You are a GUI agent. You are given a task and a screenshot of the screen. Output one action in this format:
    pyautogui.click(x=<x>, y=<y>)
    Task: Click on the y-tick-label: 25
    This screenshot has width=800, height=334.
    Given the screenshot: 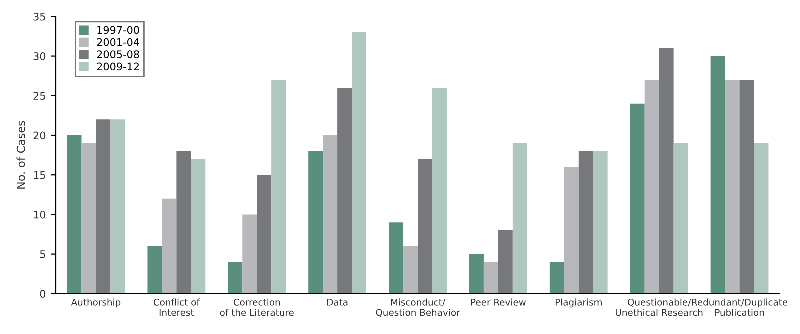 What is the action you would take?
    pyautogui.click(x=40, y=96)
    